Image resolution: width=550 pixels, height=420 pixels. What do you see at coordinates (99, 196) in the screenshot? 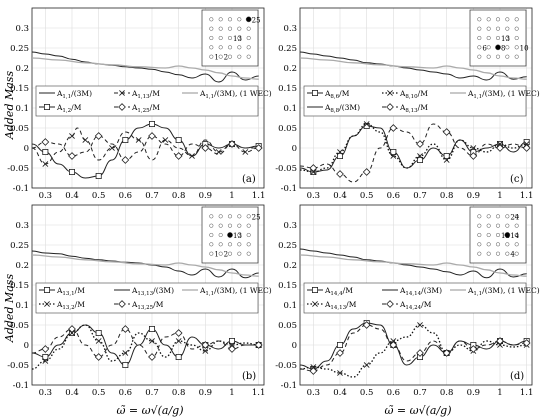
I see `x-tick-label: 0.5` at bounding box center [99, 196].